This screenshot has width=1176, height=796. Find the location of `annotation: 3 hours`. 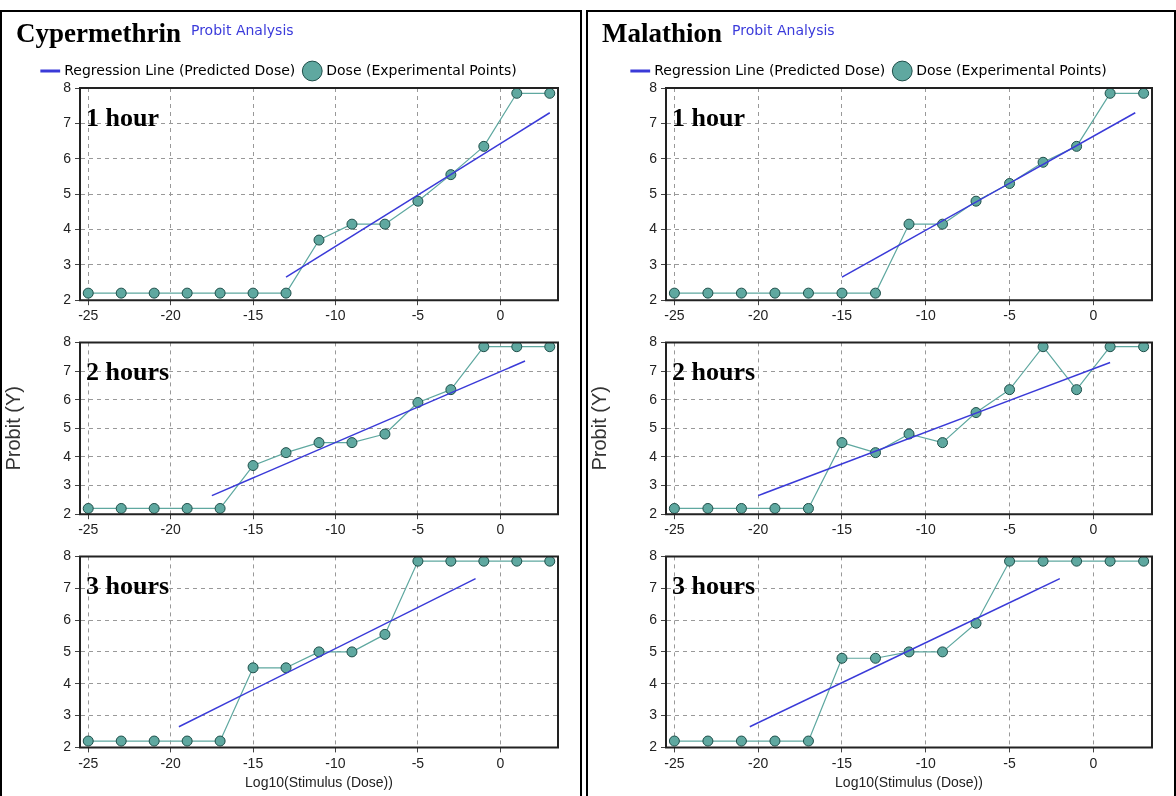

annotation: 3 hours is located at coordinates (128, 586).